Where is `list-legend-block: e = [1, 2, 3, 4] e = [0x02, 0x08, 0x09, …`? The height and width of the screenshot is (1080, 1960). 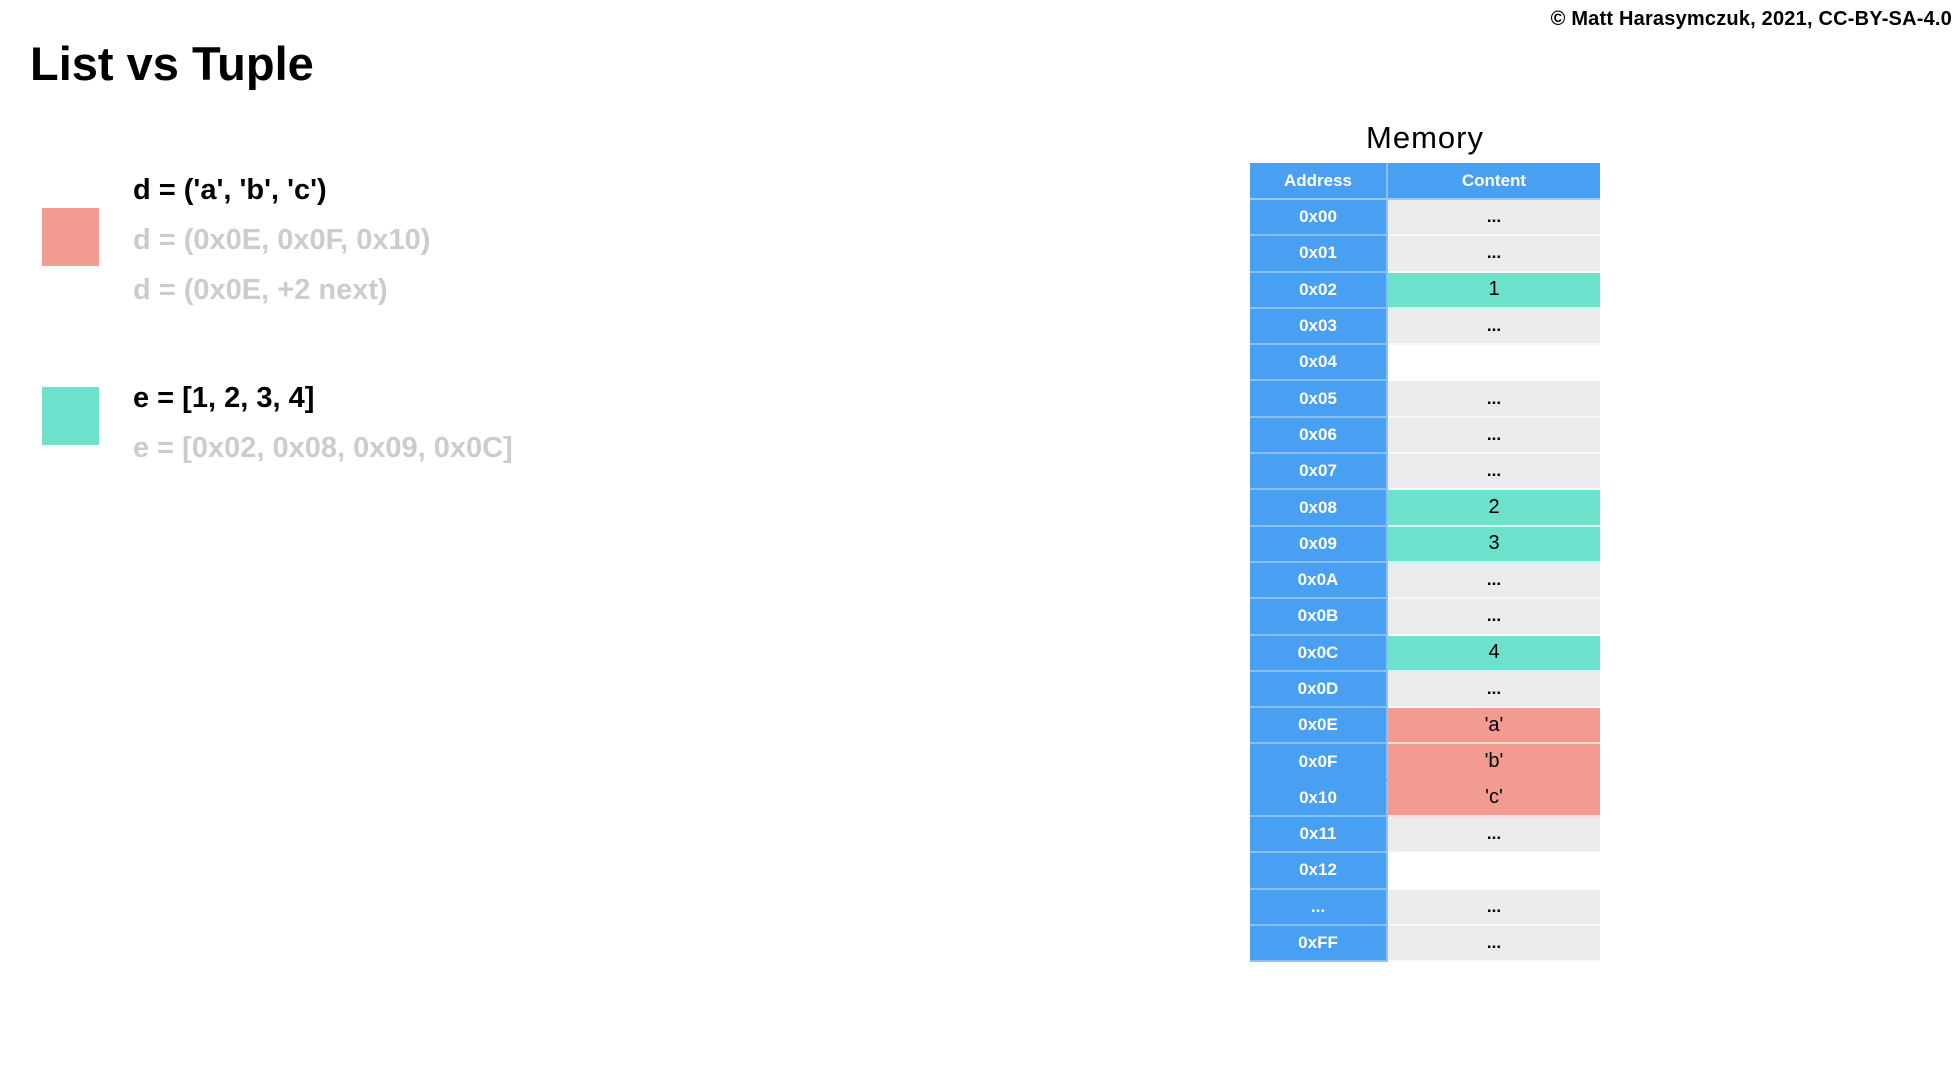 list-legend-block: e = [1, 2, 3, 4] e = [0x02, 0x08, 0x09, … is located at coordinates (323, 423).